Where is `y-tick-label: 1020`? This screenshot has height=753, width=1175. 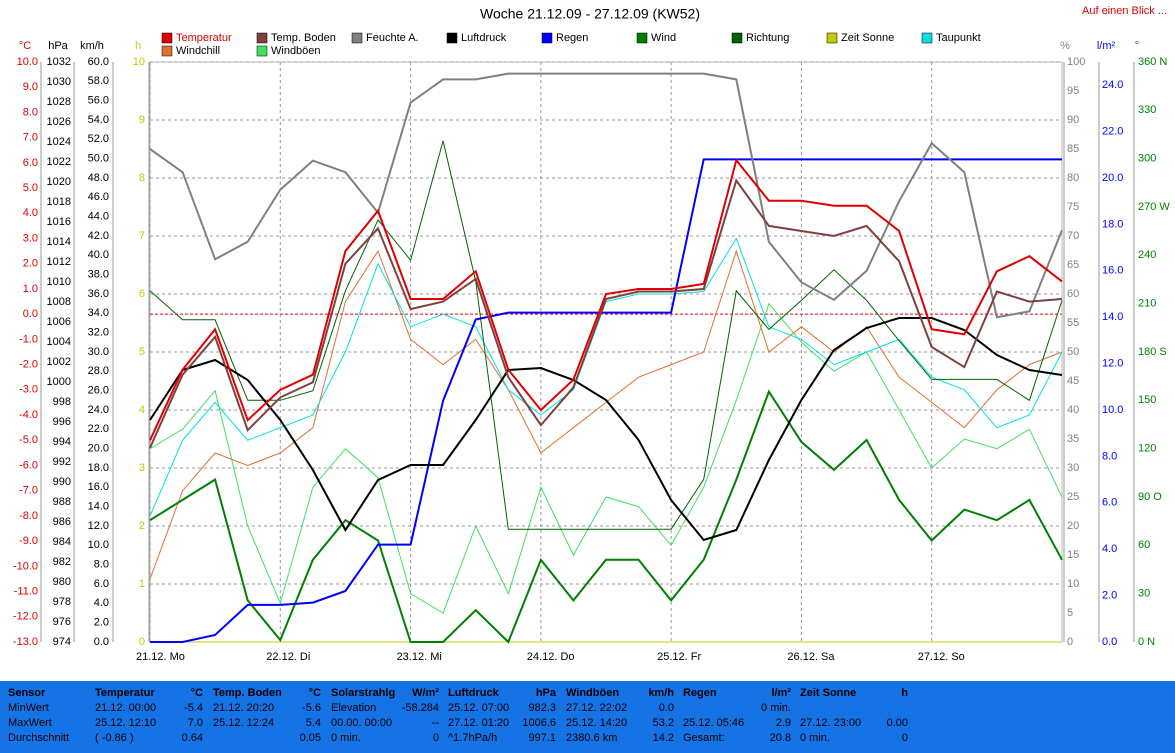
y-tick-label: 1020 is located at coordinates (59, 182).